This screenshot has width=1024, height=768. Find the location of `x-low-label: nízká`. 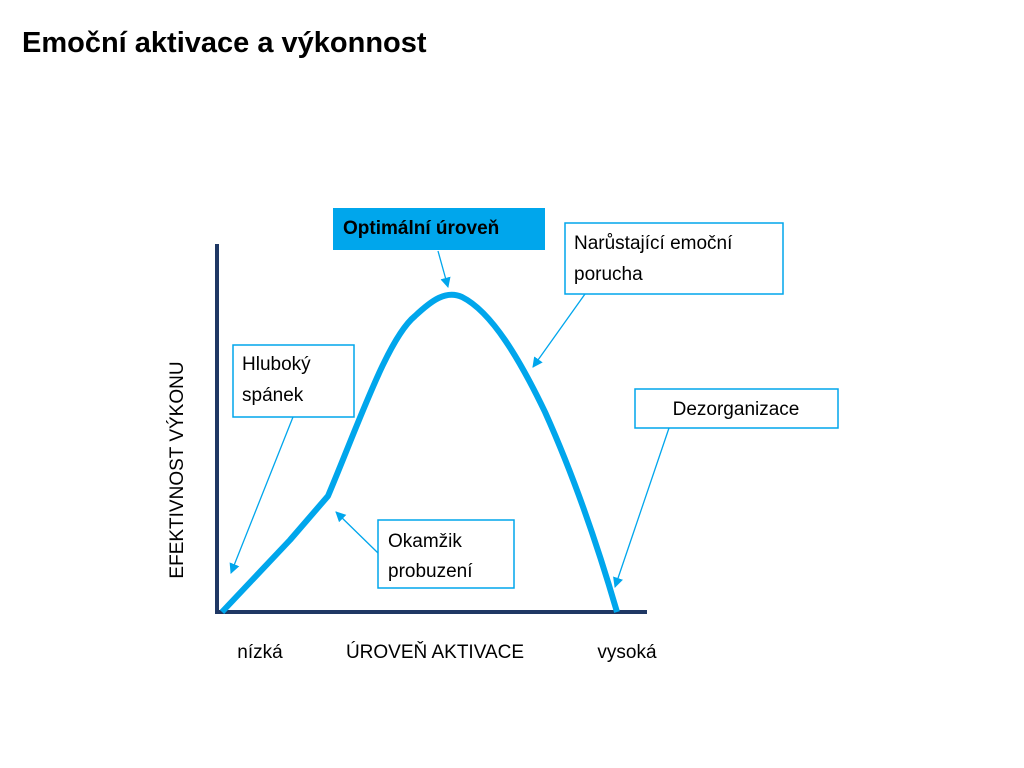

x-low-label: nízká is located at coordinates (260, 652).